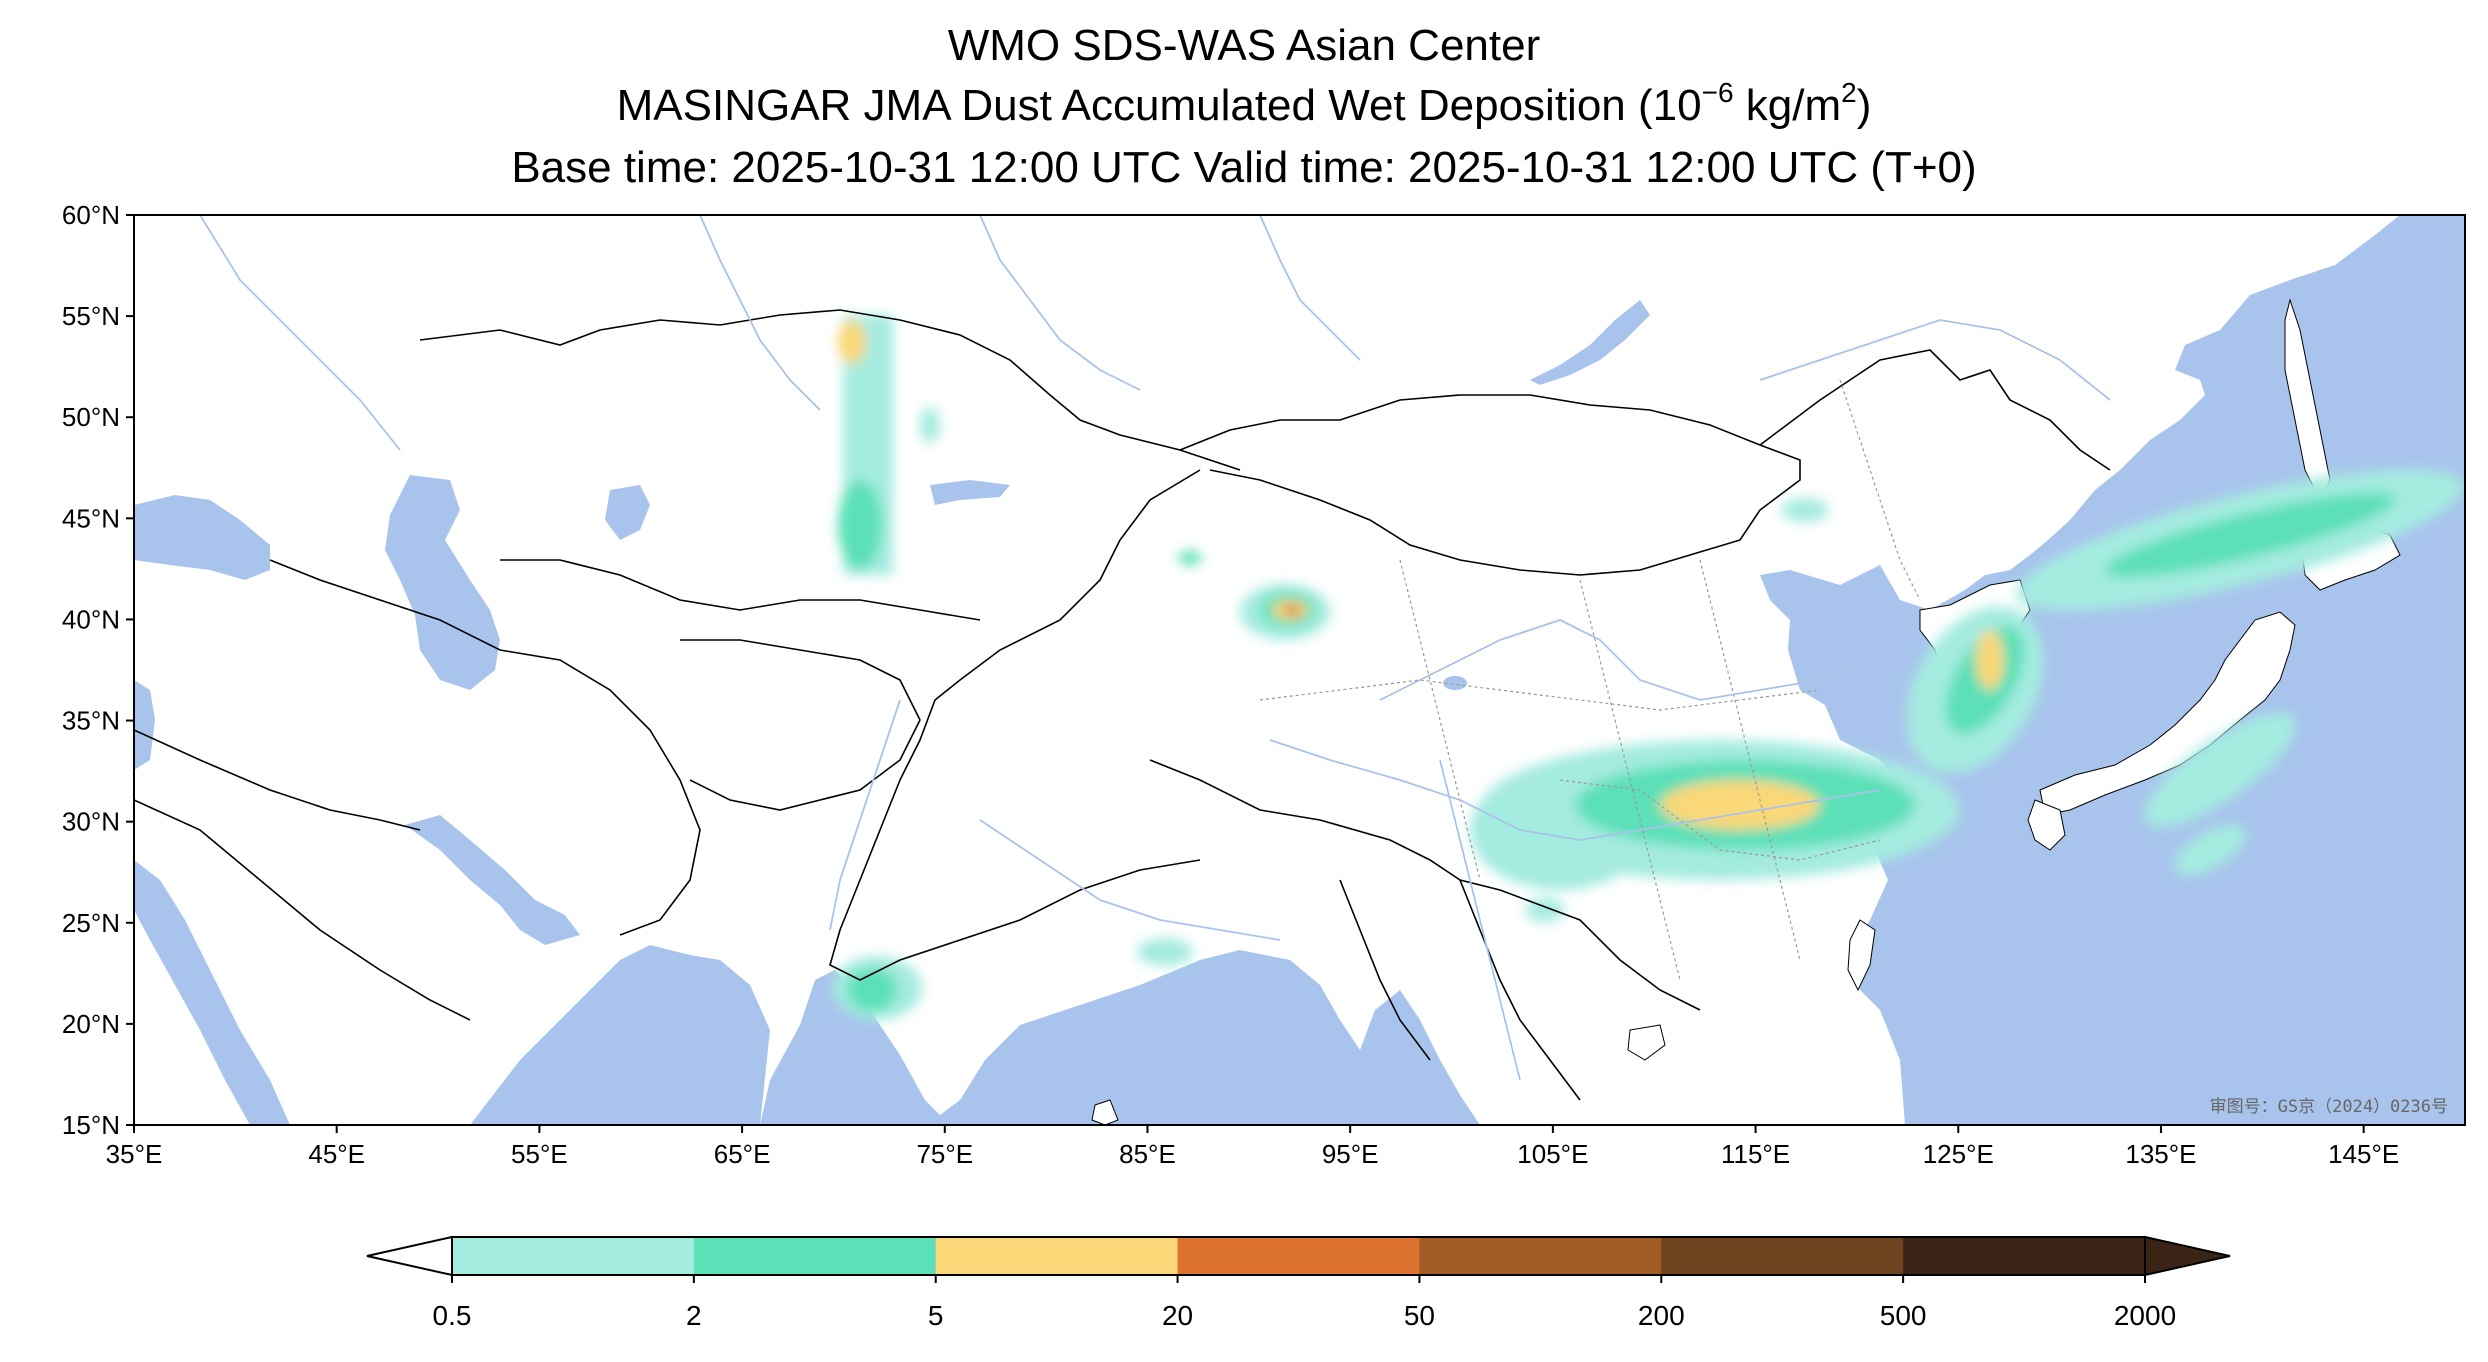 This screenshot has height=1362, width=2488. I want to click on persian-gulf, so click(492, 880).